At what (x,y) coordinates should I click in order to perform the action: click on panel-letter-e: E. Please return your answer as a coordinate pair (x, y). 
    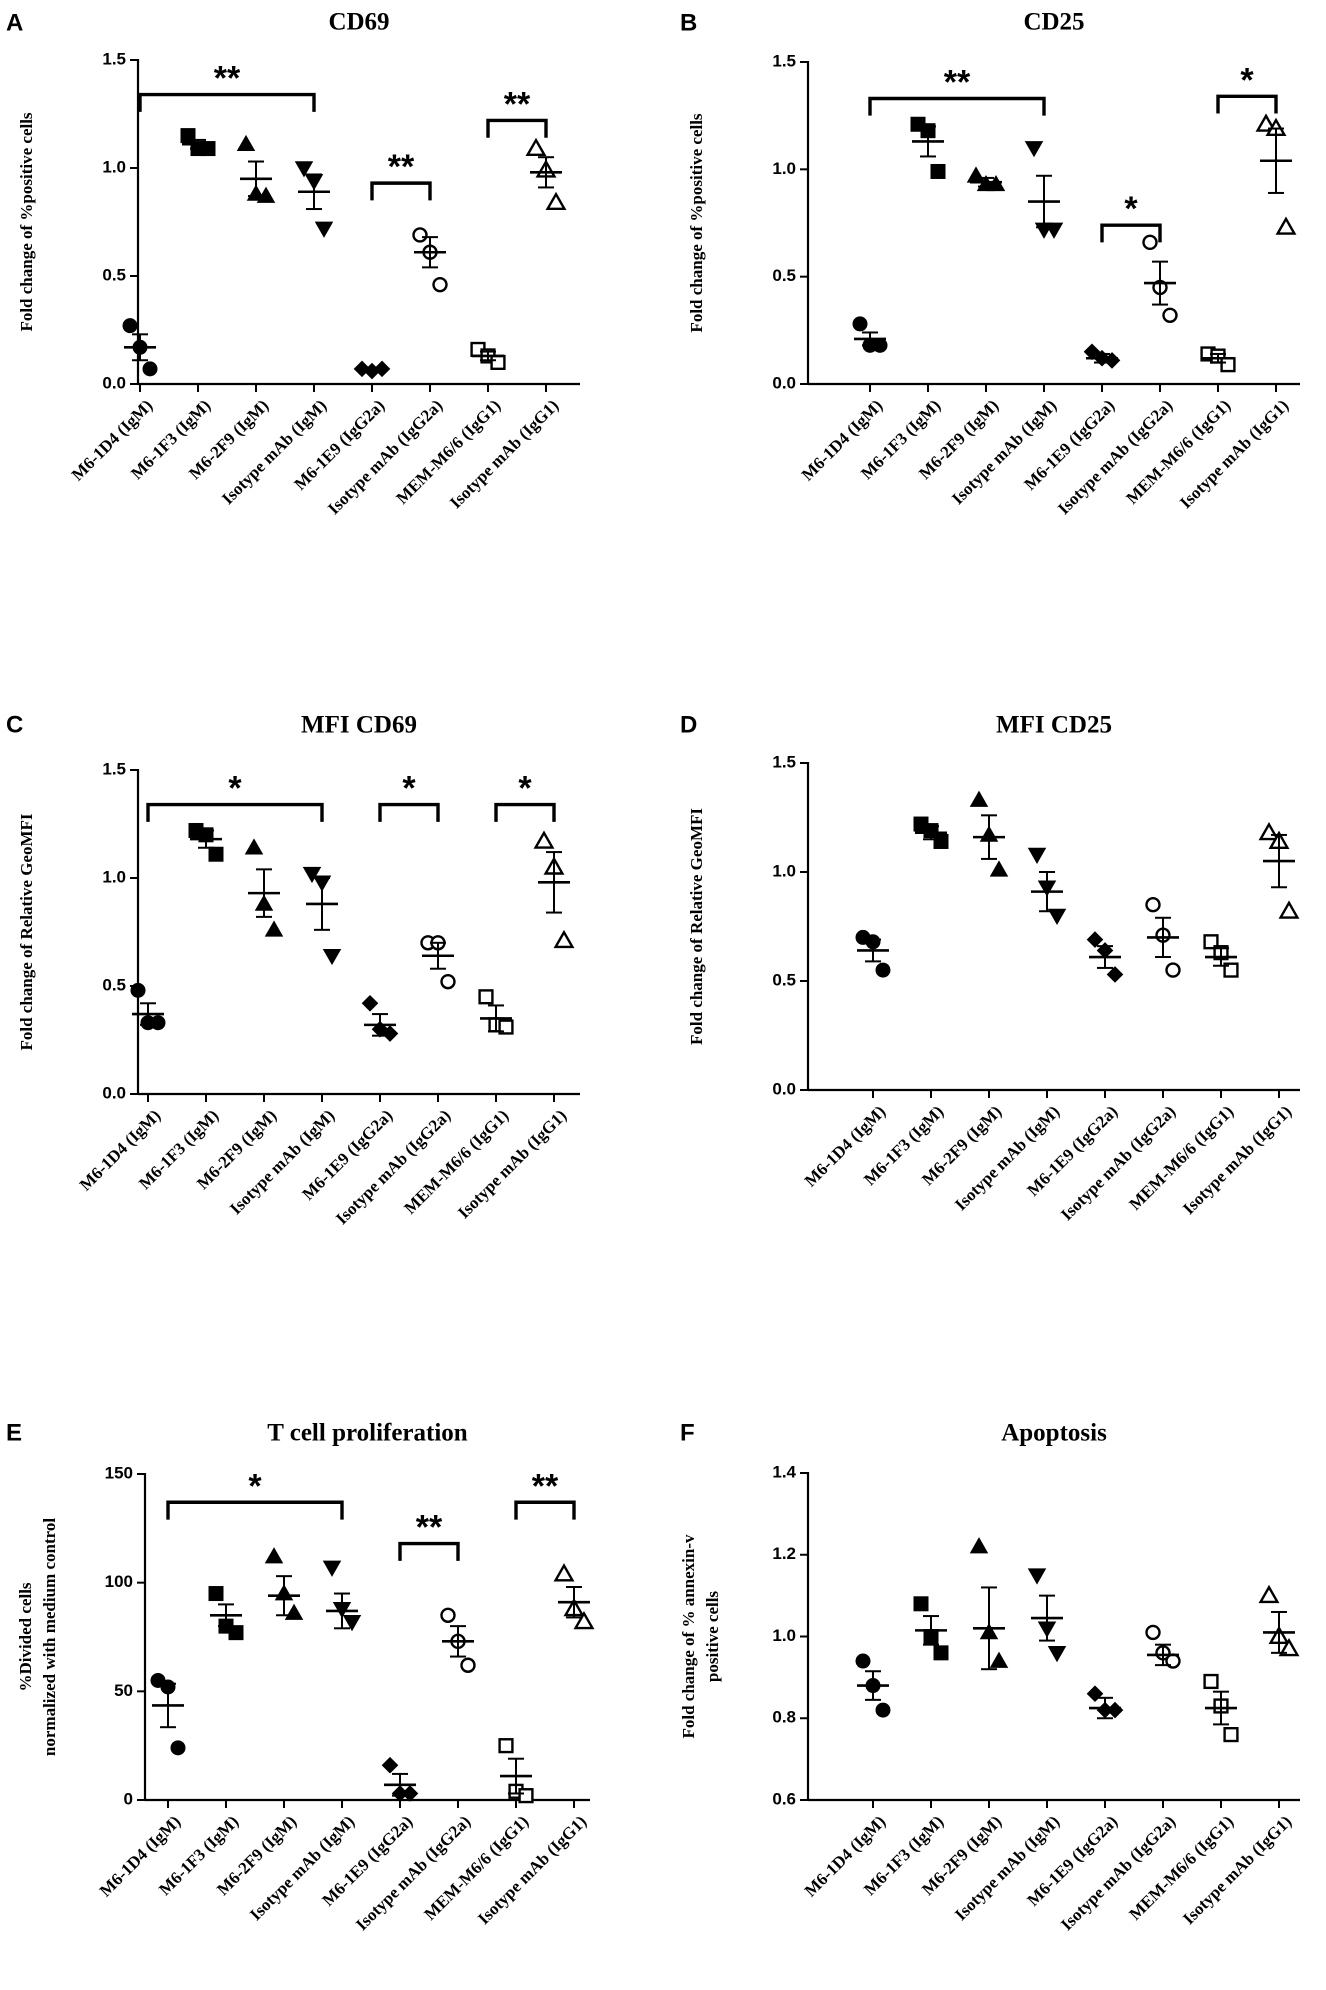
    Looking at the image, I should click on (14, 1432).